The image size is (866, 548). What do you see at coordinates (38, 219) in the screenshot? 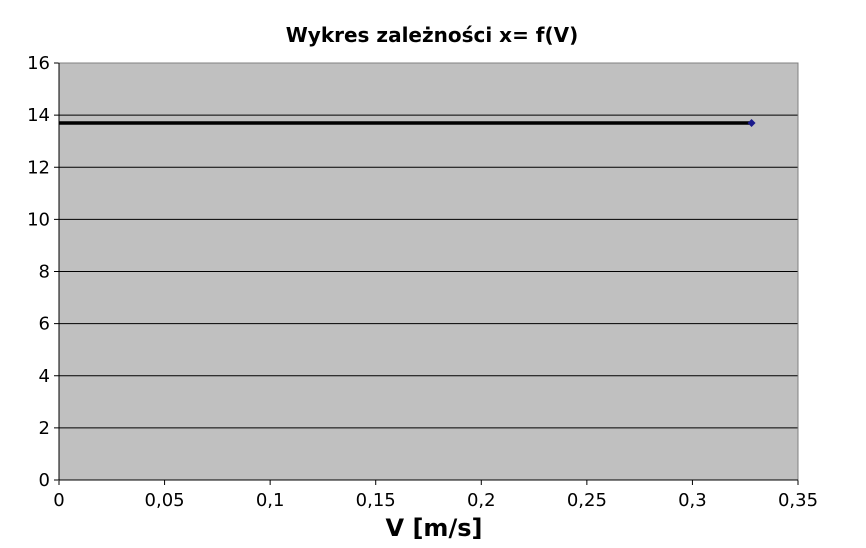
I see `y-tick-label: 10` at bounding box center [38, 219].